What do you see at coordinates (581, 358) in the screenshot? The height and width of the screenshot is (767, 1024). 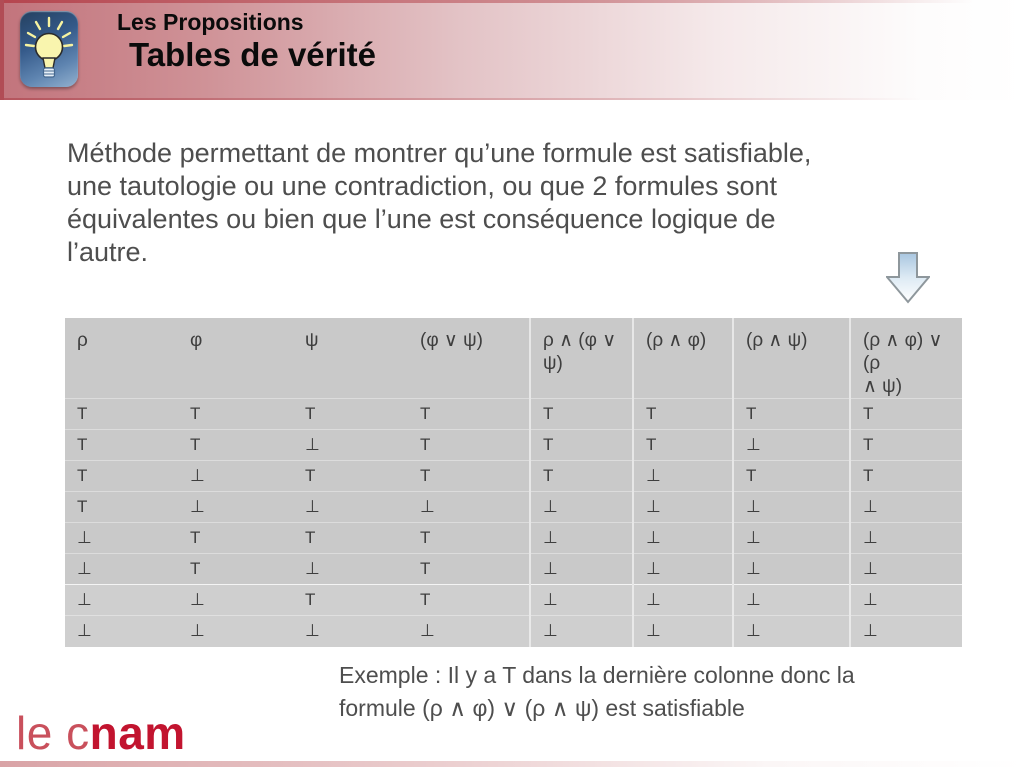 I see `table-header-cell: ρ ∧ (φ ∨ ψ)` at bounding box center [581, 358].